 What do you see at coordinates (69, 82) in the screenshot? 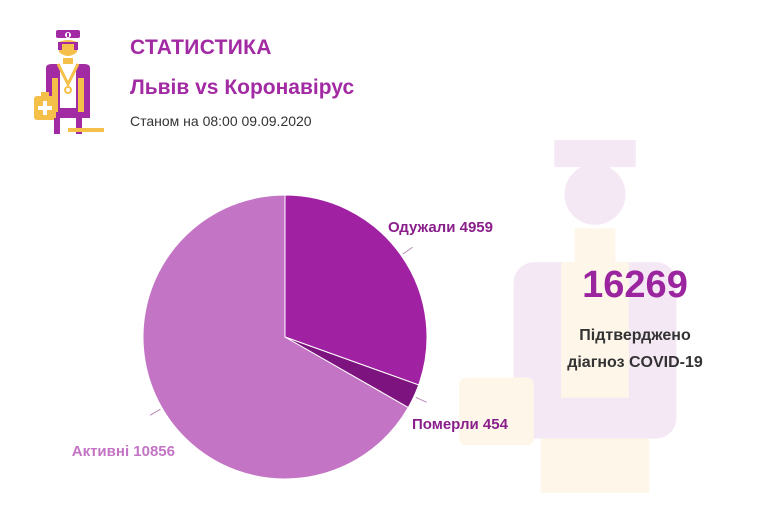
I see `doctor-icon` at bounding box center [69, 82].